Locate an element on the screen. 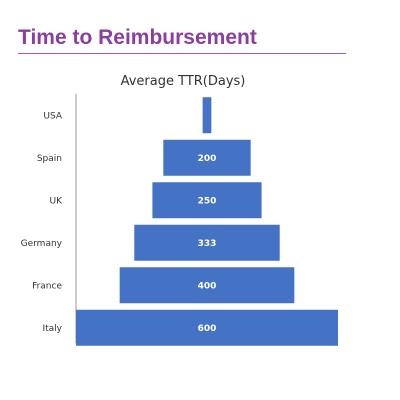  data-label-germany: 333 is located at coordinates (207, 244).